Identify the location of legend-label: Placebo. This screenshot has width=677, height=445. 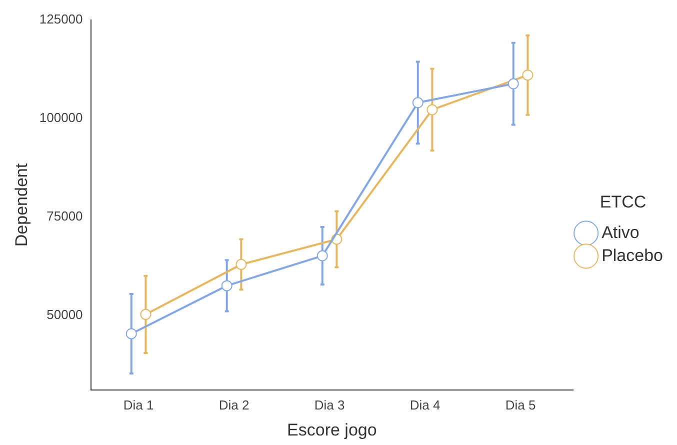
(633, 255).